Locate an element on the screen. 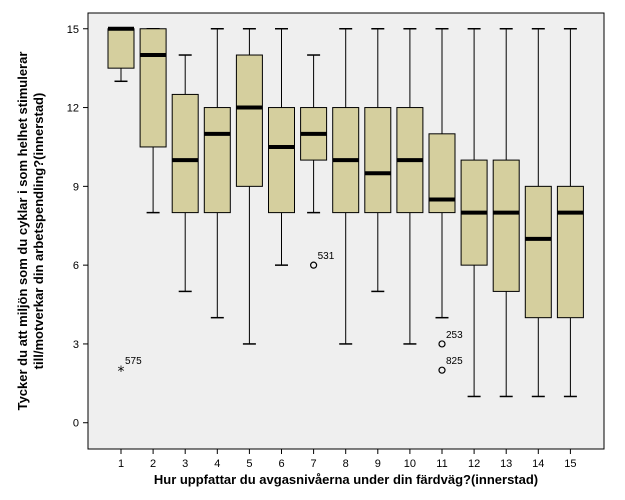 The image size is (625, 500). y-tick-label: 12 is located at coordinates (73, 109).